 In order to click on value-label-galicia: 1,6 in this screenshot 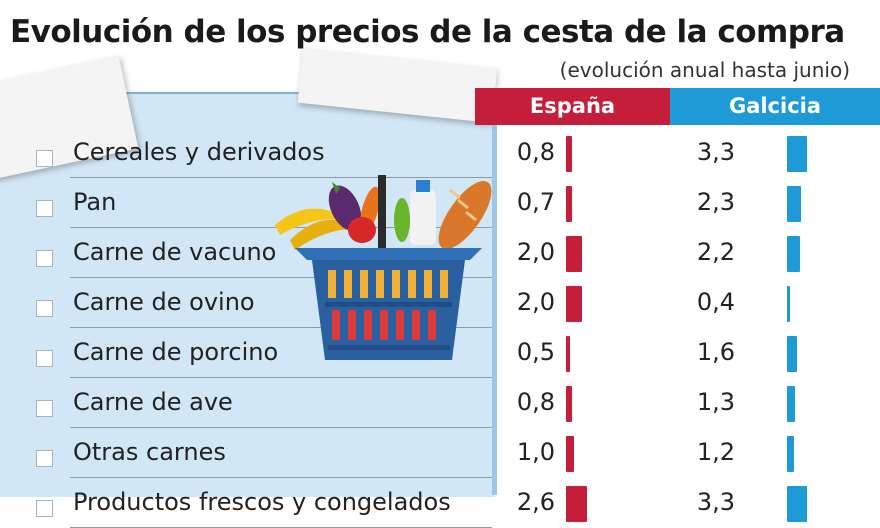, I will do `click(715, 352)`.